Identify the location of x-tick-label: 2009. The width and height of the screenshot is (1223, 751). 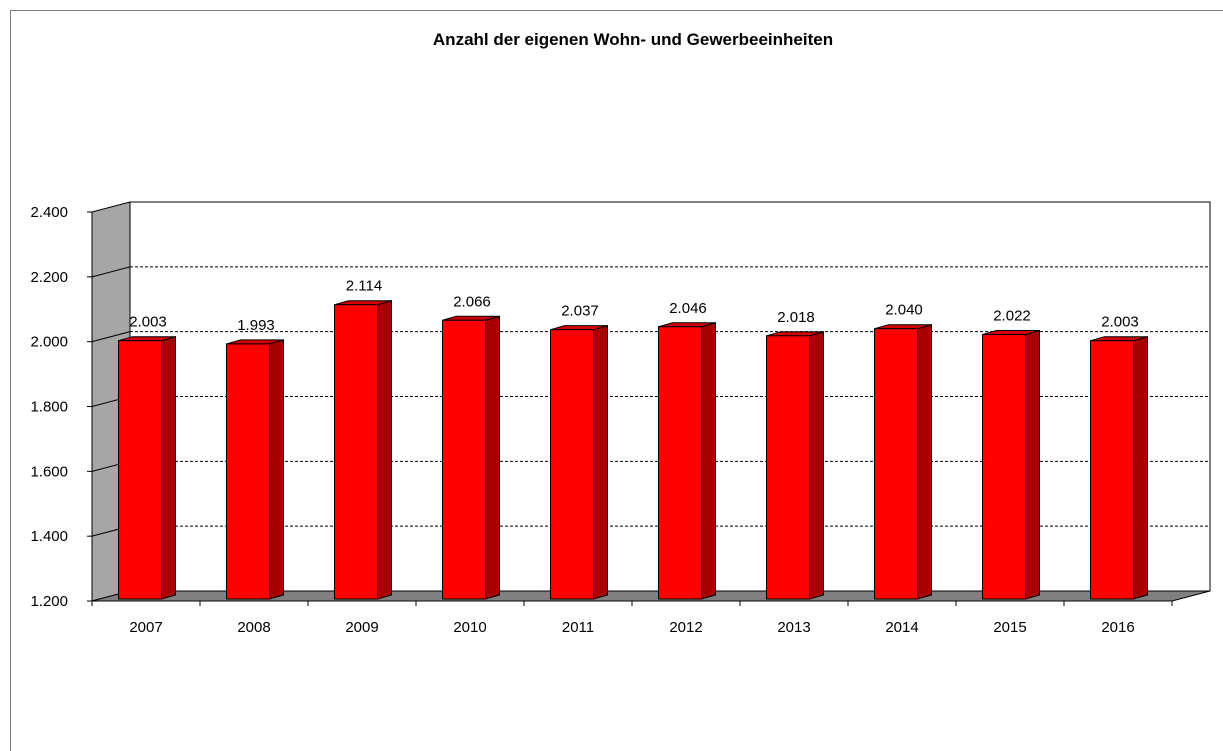
(361, 627).